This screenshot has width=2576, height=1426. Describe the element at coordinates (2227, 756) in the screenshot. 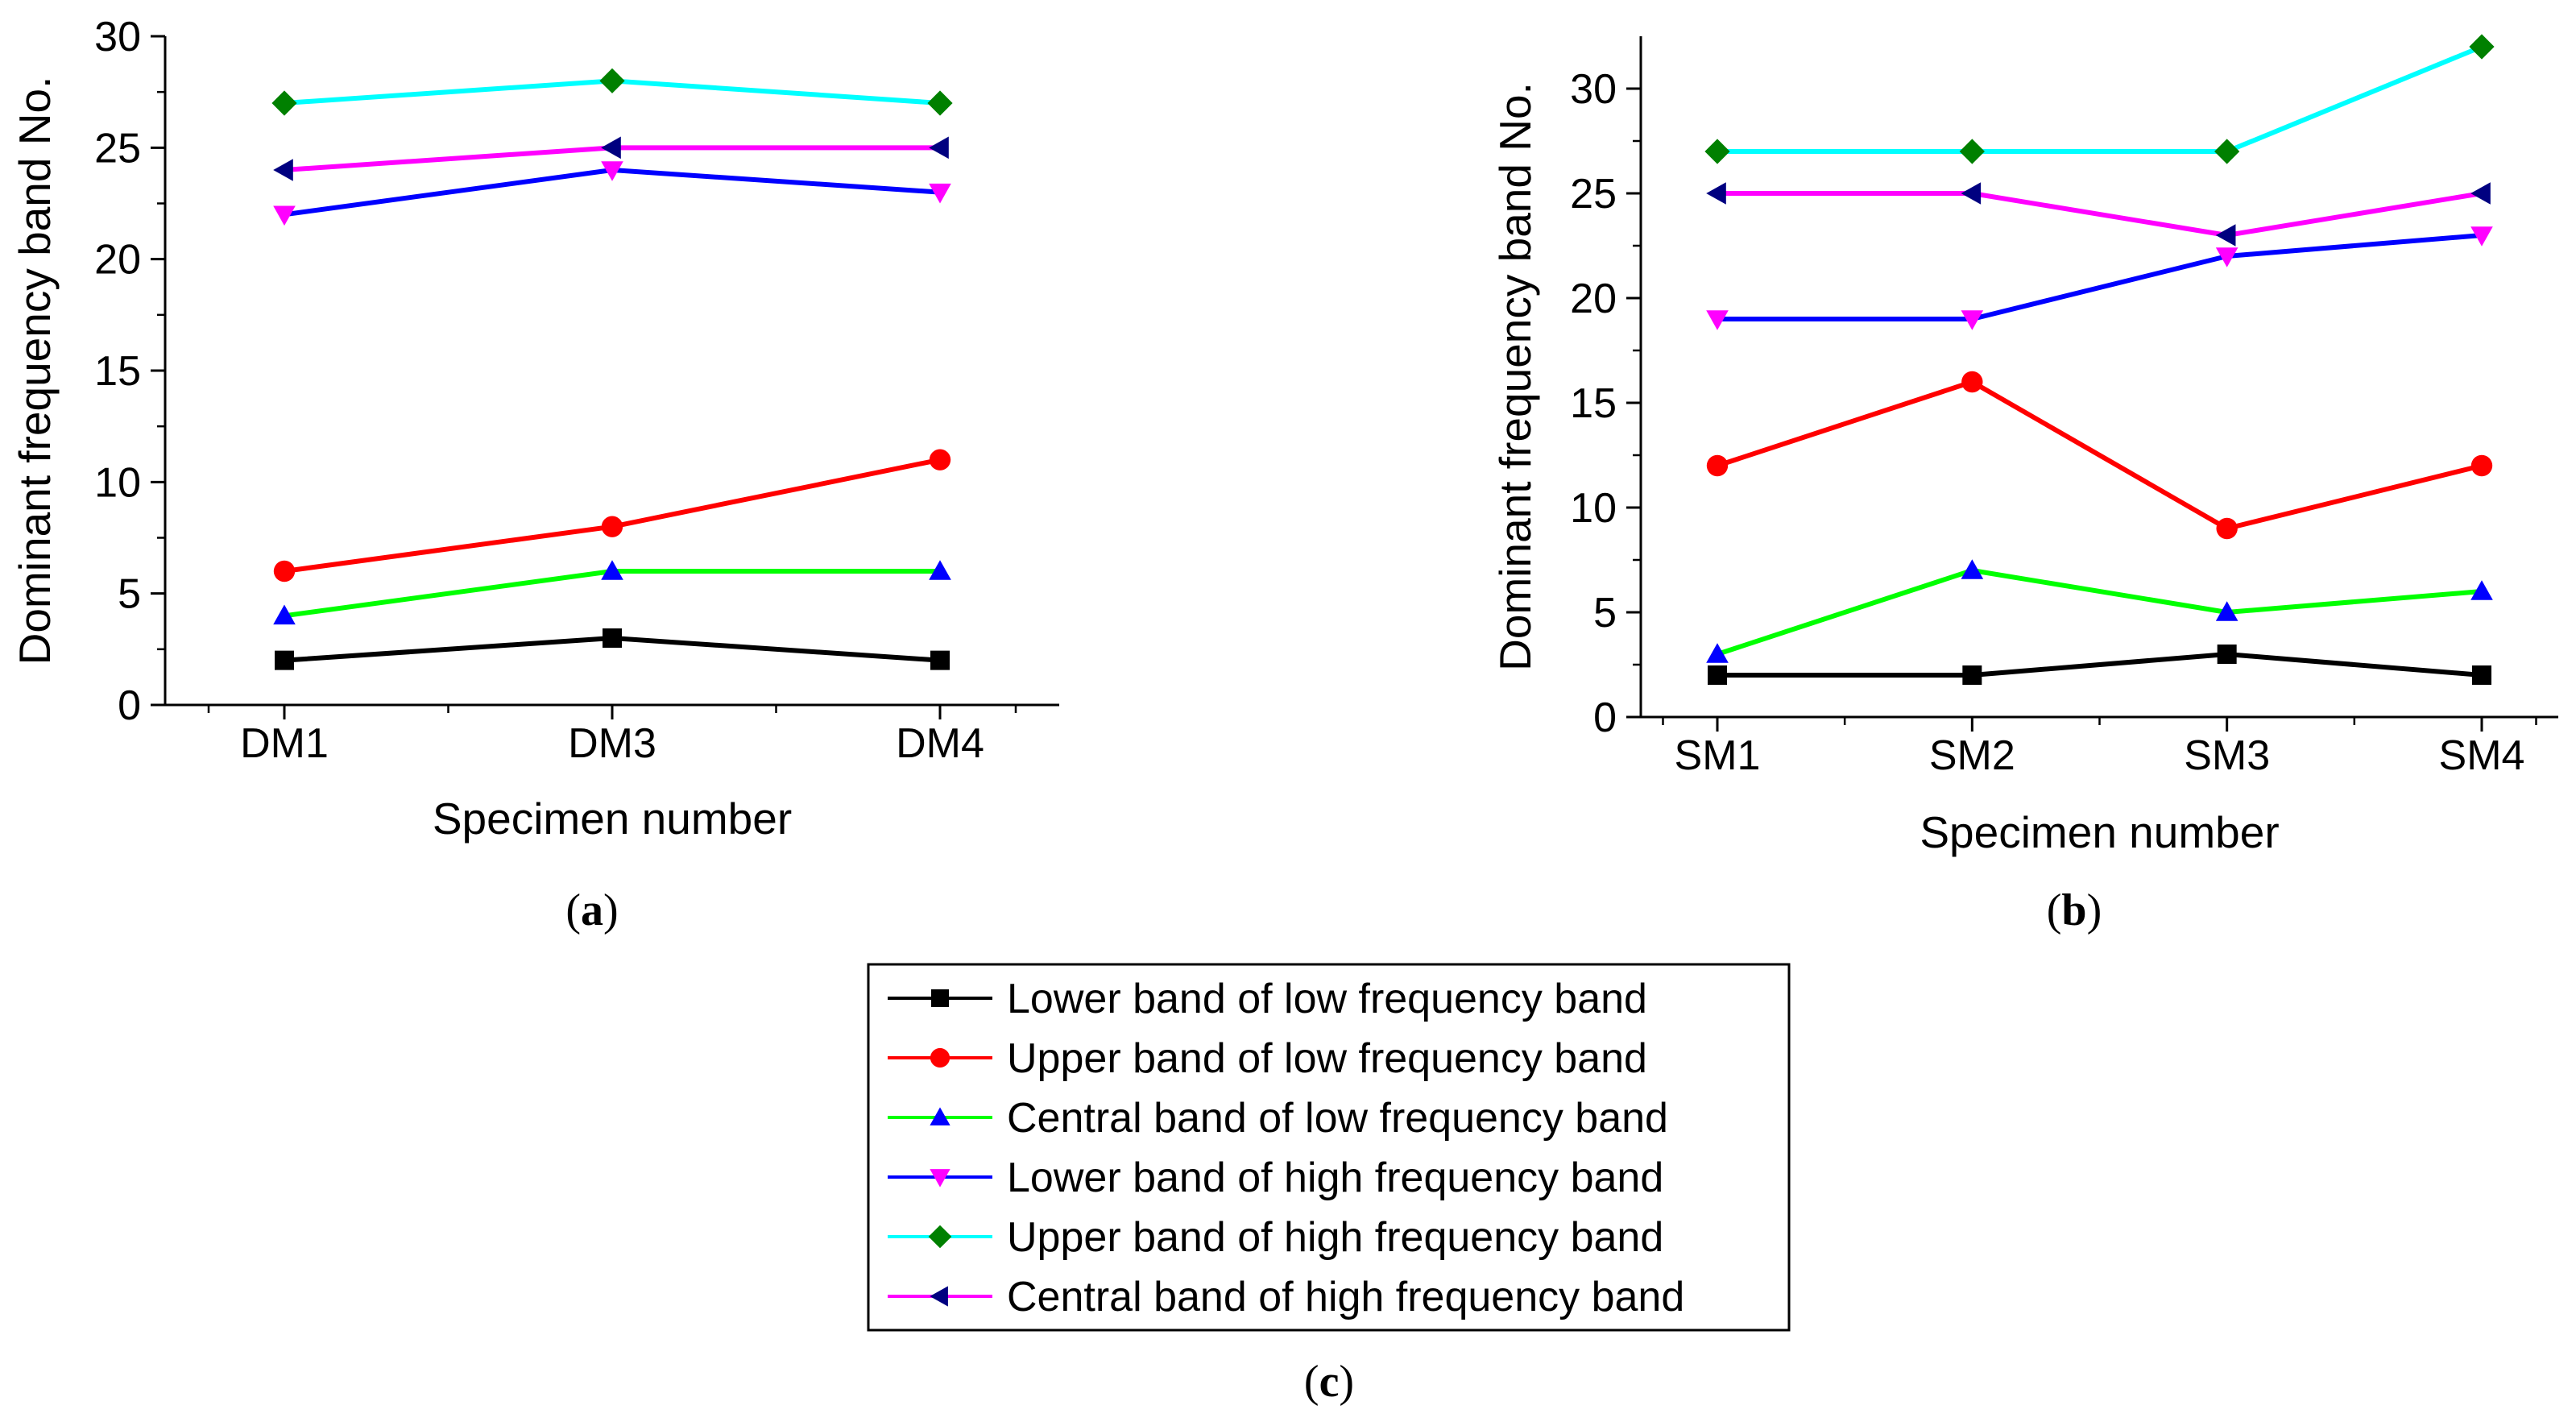

I see `x-tick-label: SM3` at that location.